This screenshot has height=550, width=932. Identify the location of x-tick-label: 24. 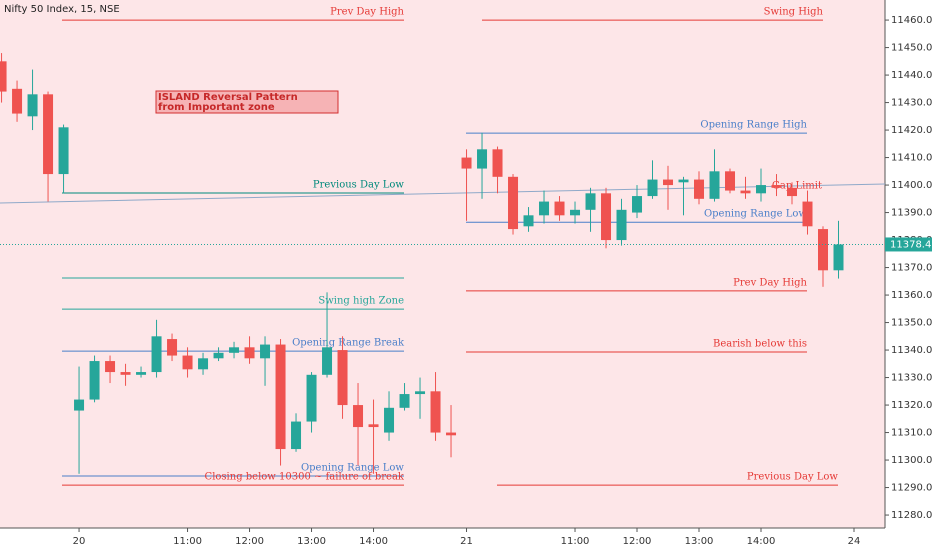
(854, 541).